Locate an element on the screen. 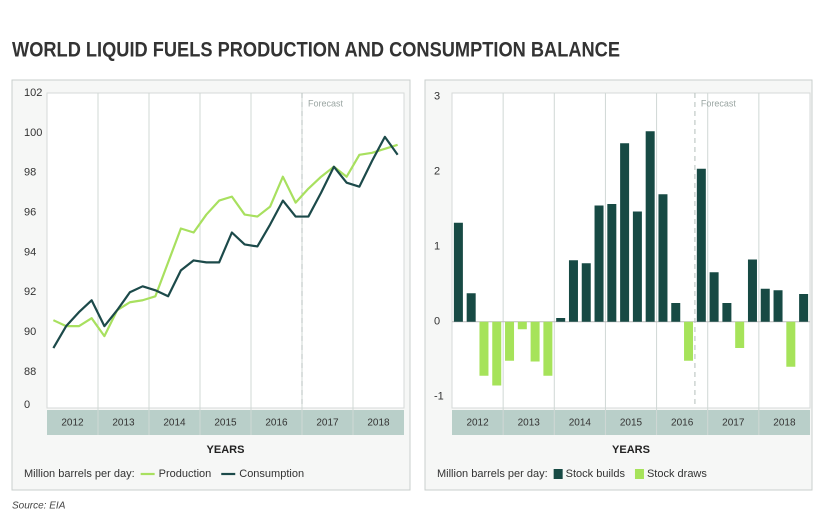 The image size is (820, 522). y-tick-label: 98 is located at coordinates (30, 173).